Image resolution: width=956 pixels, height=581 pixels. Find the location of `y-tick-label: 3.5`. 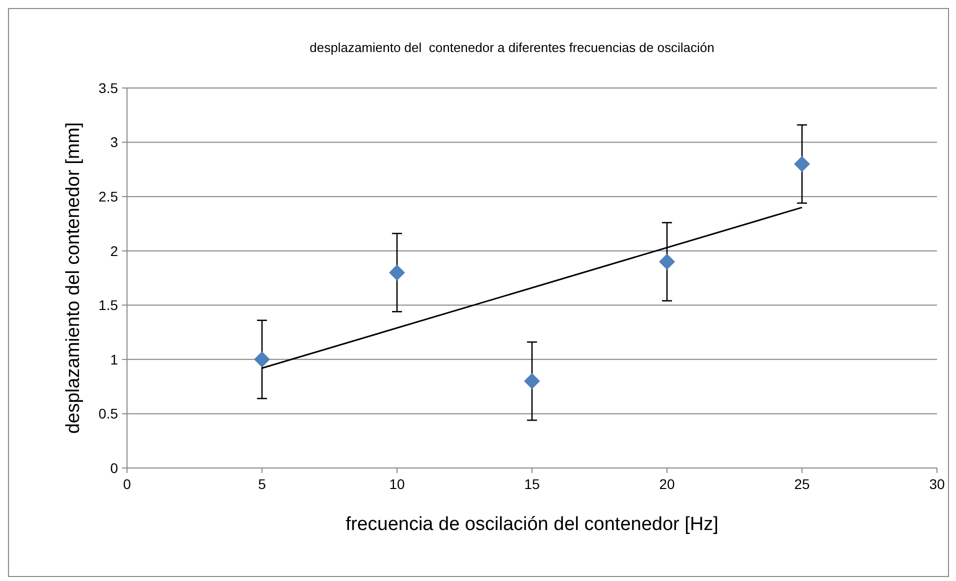

y-tick-label: 3.5 is located at coordinates (108, 88).